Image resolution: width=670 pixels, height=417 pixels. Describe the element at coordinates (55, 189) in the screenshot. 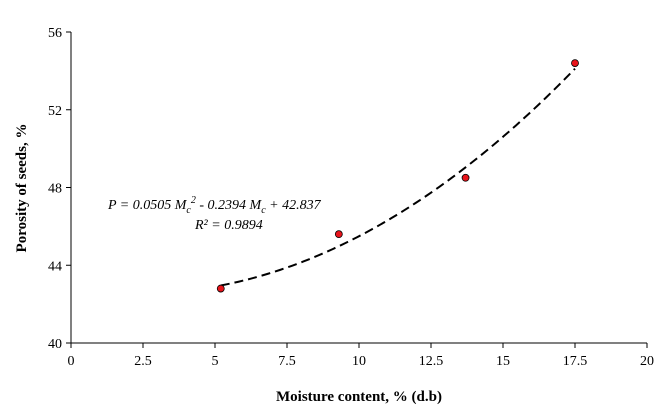

I see `y-tick-label: 48` at that location.